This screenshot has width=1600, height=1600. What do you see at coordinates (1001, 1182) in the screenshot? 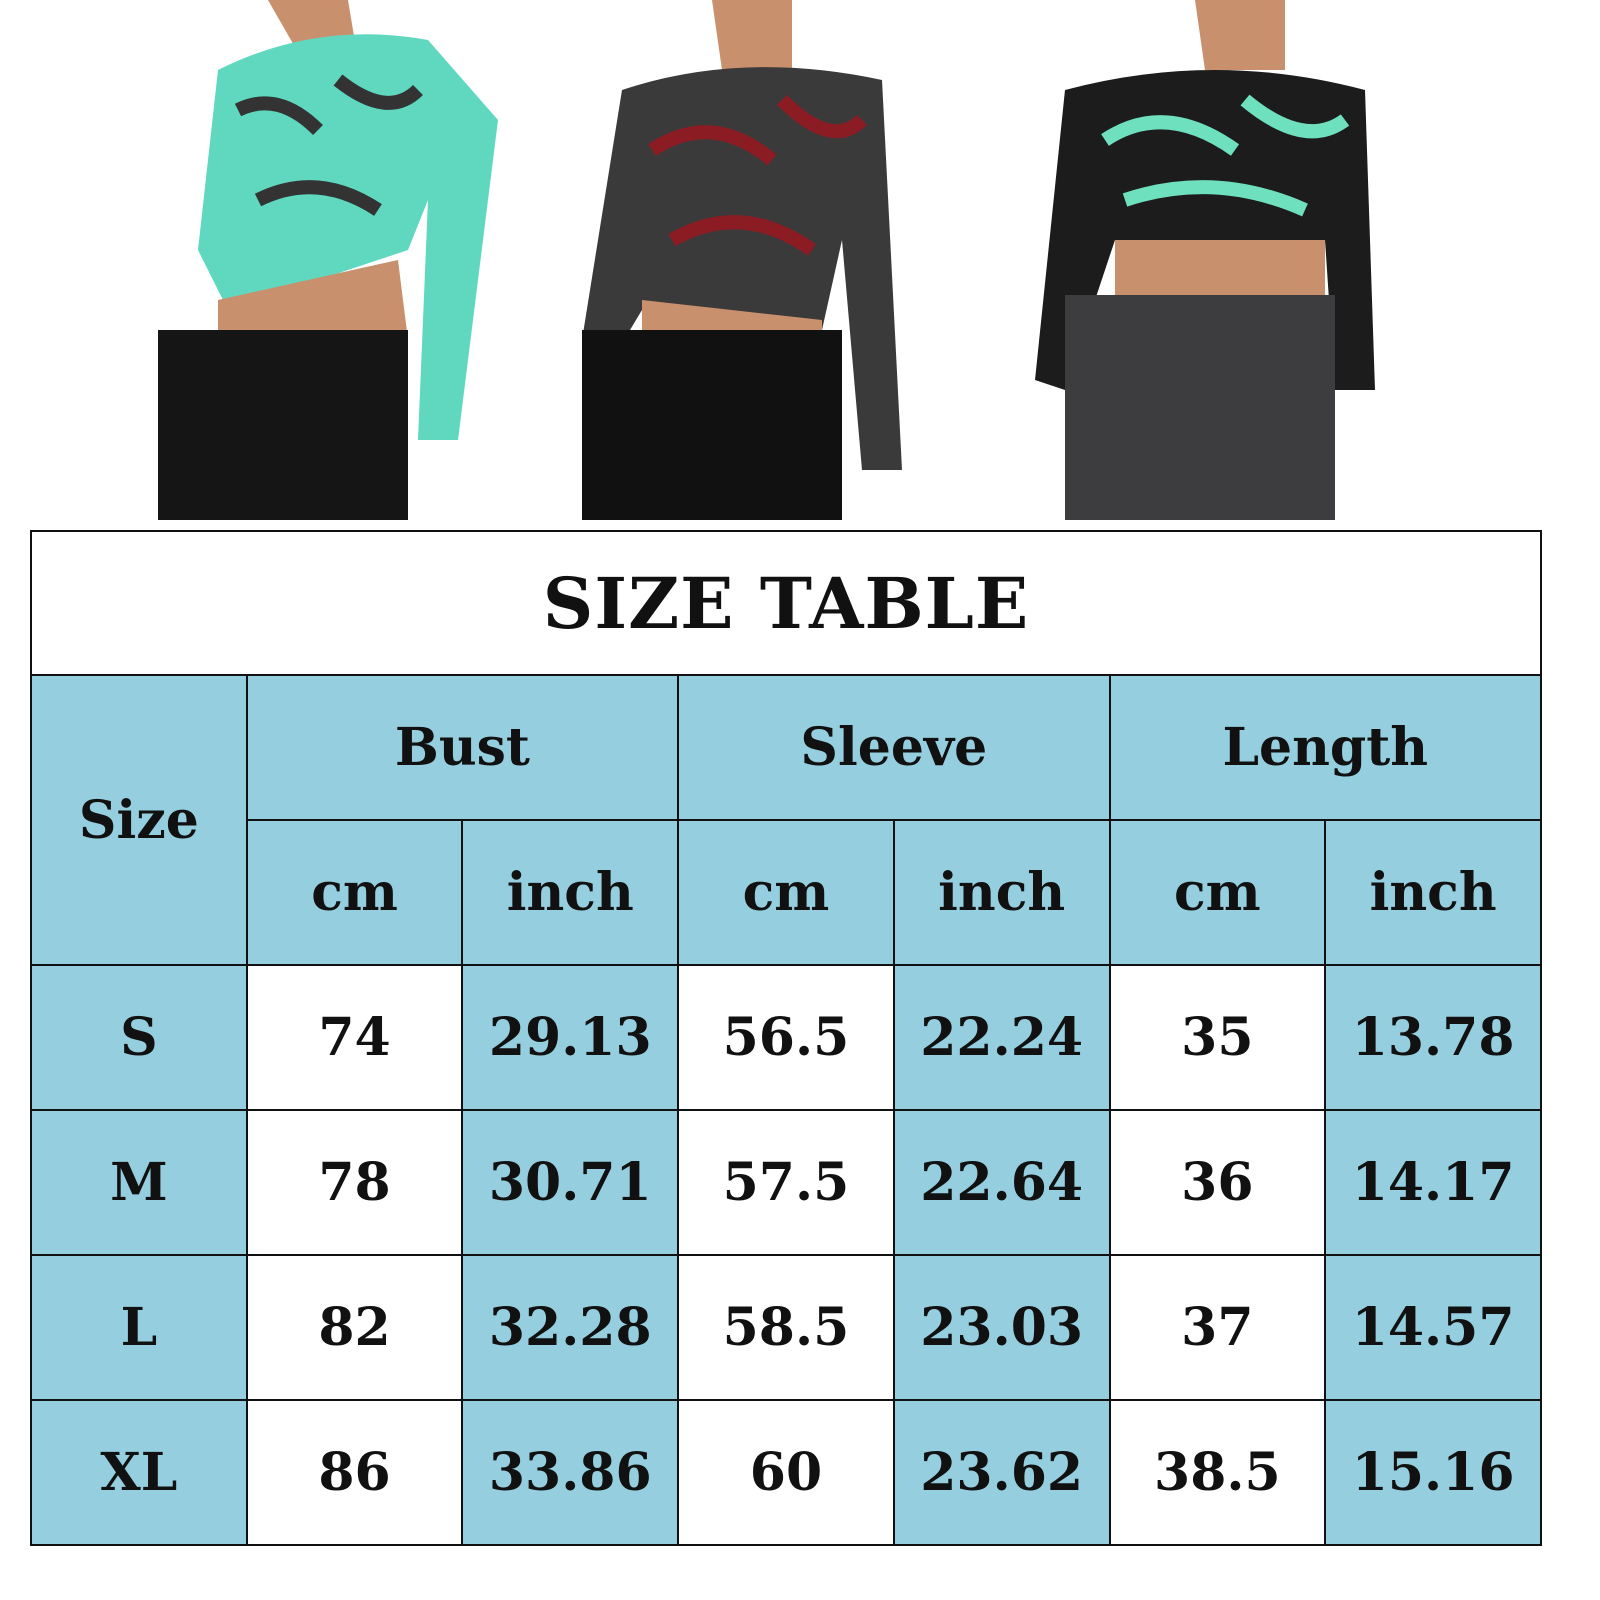
I see `value-cell: 22.64` at bounding box center [1001, 1182].